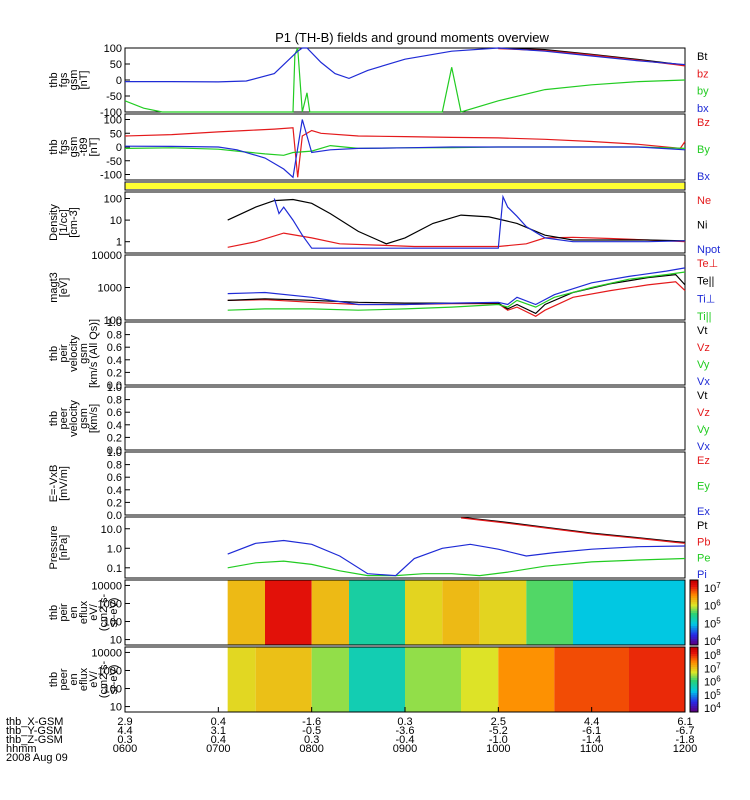  What do you see at coordinates (104, 613) in the screenshot?
I see `y-axis-label-line: (cm2-s-` at bounding box center [104, 613].